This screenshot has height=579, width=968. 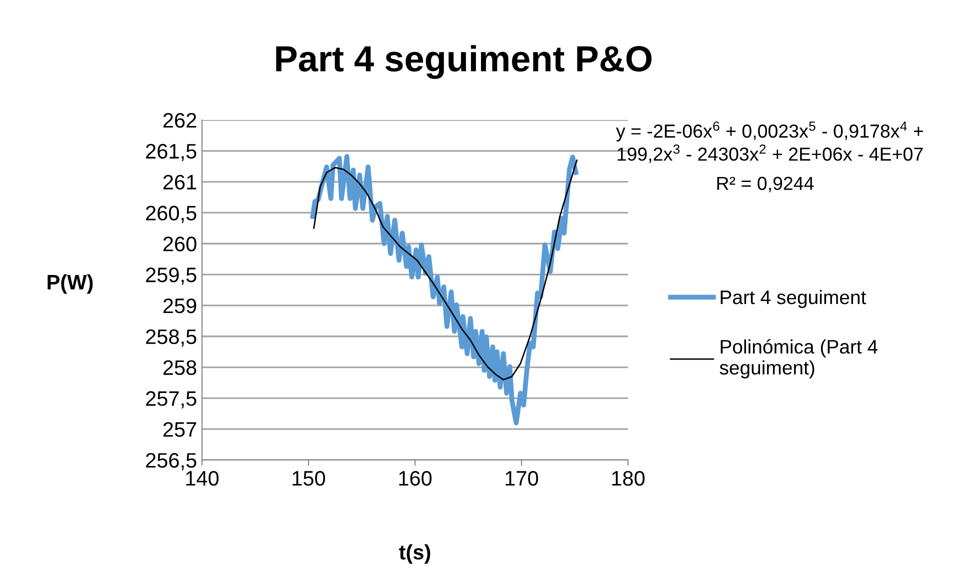 What do you see at coordinates (171, 399) in the screenshot?
I see `y-tick-label: 257,5` at bounding box center [171, 399].